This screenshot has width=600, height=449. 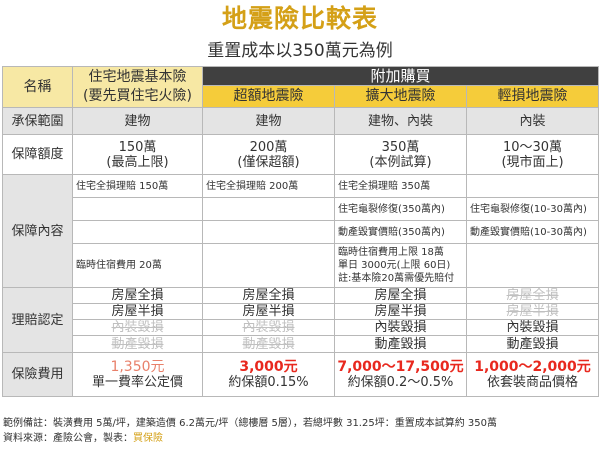 What do you see at coordinates (268, 366) in the screenshot?
I see `premium-excess-price: 3,000元` at bounding box center [268, 366].